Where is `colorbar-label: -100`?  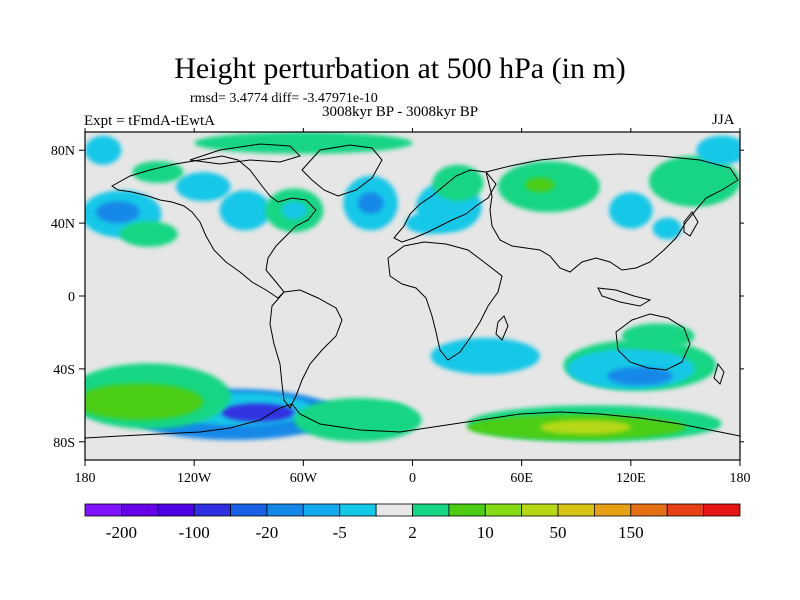 colorbar-label: -100 is located at coordinates (194, 532).